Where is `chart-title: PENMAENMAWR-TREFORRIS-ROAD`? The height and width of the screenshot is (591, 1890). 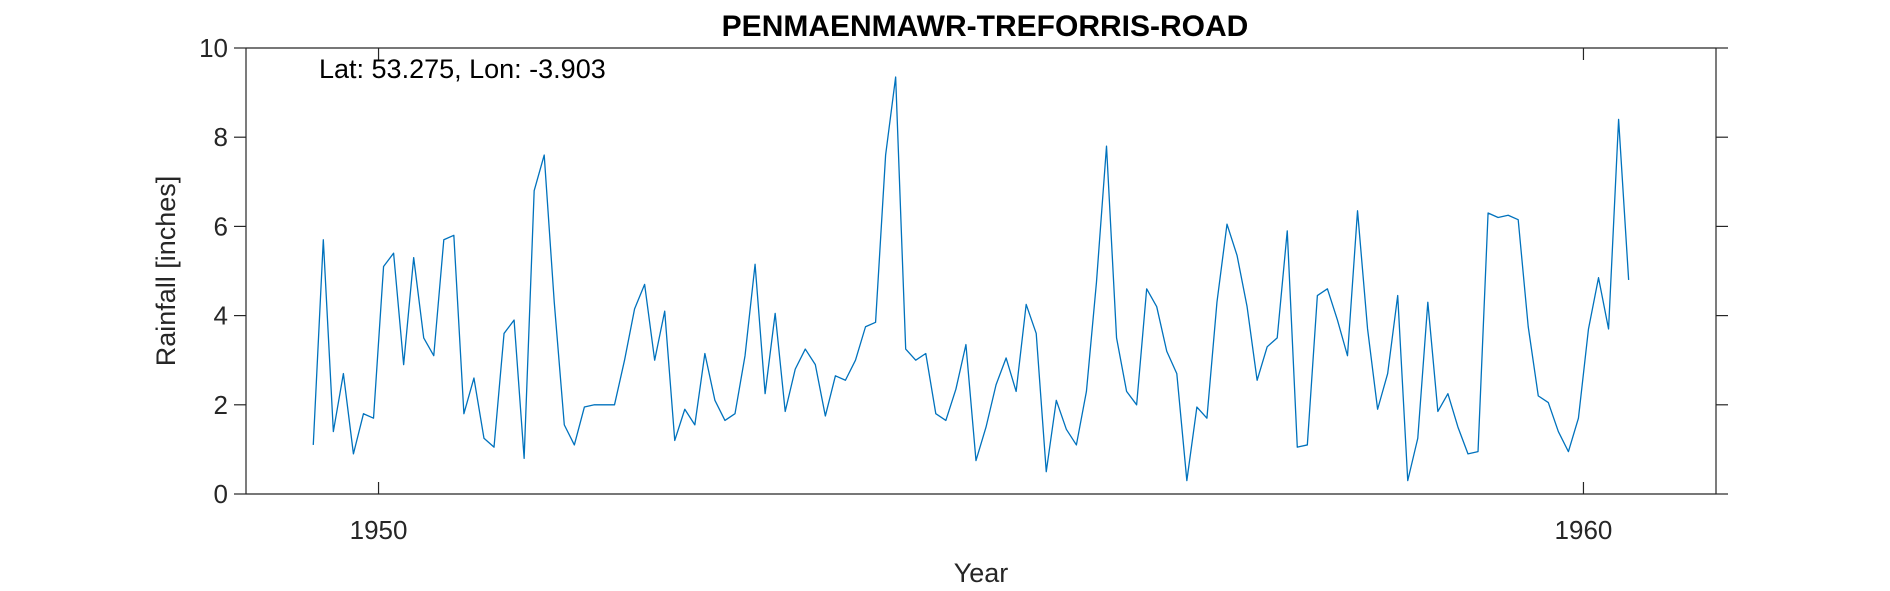
chart-title: PENMAENMAWR-TREFORRIS-ROAD is located at coordinates (985, 26).